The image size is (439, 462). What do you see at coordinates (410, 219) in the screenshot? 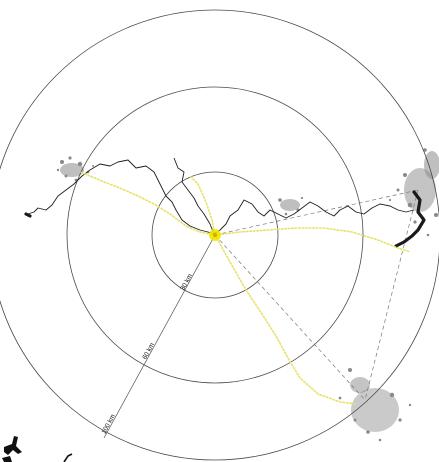
I see `river-east-segment` at bounding box center [410, 219].